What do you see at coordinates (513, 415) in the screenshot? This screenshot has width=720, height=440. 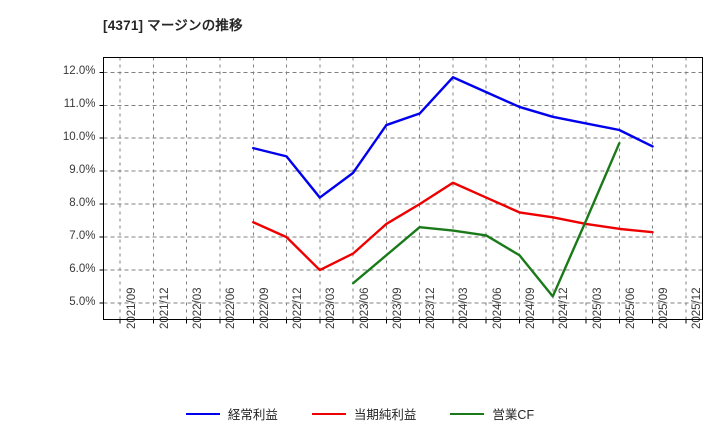 I see `legend-label: 営業CF` at bounding box center [513, 415].